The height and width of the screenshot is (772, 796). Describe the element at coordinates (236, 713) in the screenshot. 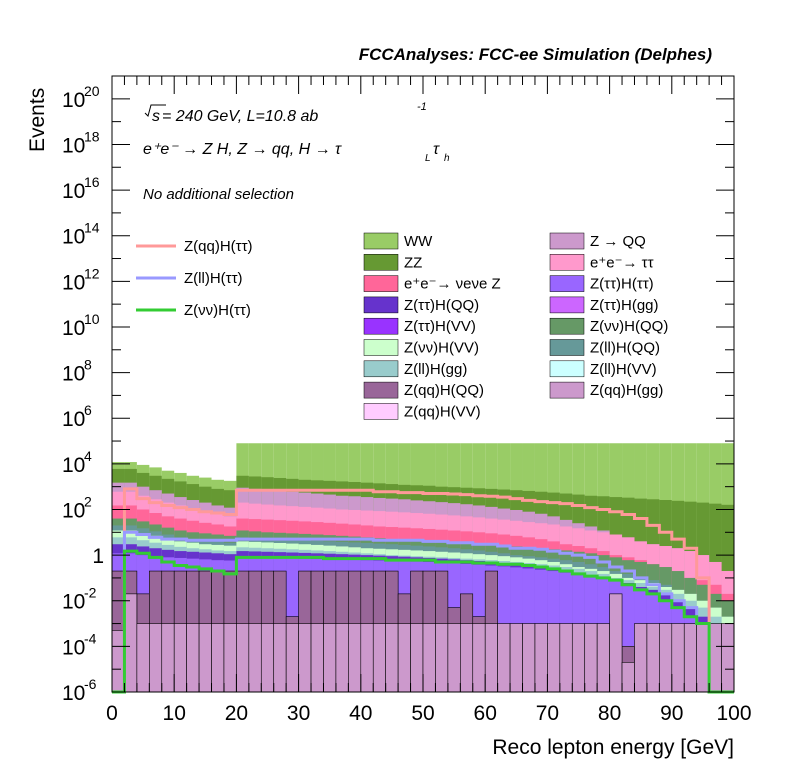

I see `x-tick-label-2: 20` at that location.